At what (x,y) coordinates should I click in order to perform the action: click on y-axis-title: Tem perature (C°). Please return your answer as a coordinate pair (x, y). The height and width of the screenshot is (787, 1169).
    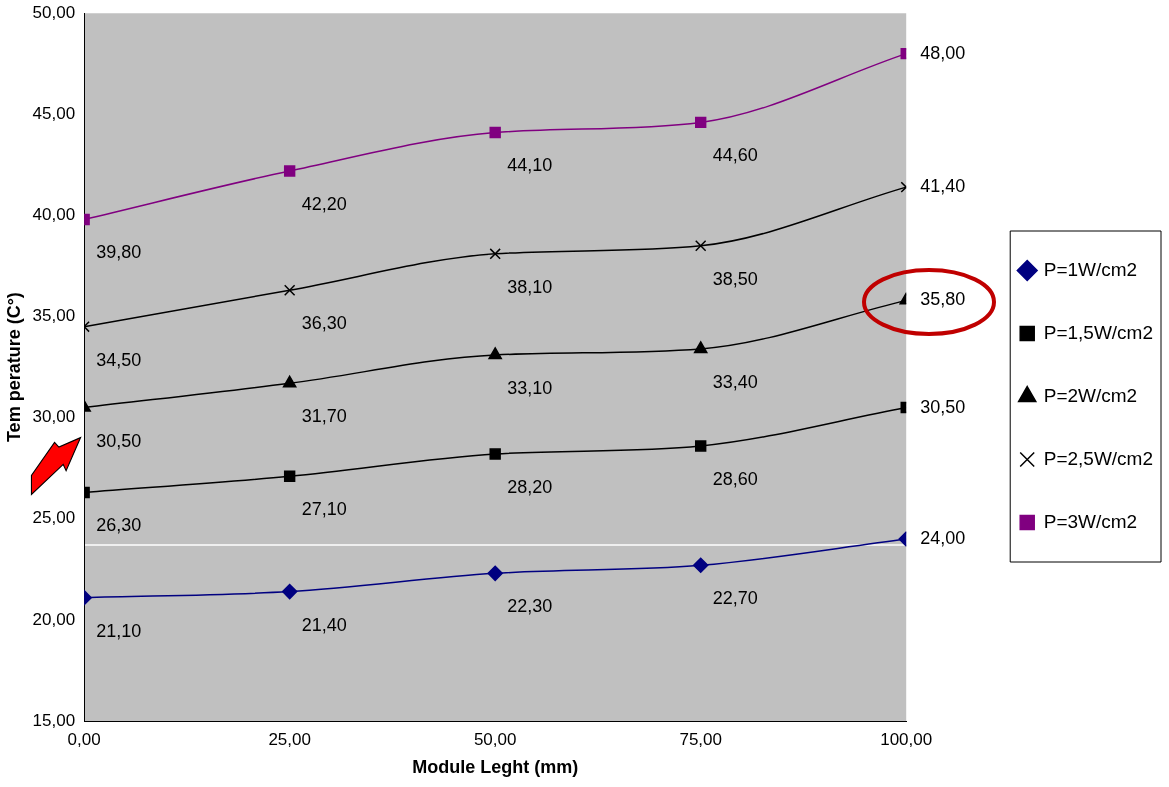
    Looking at the image, I should click on (13, 367).